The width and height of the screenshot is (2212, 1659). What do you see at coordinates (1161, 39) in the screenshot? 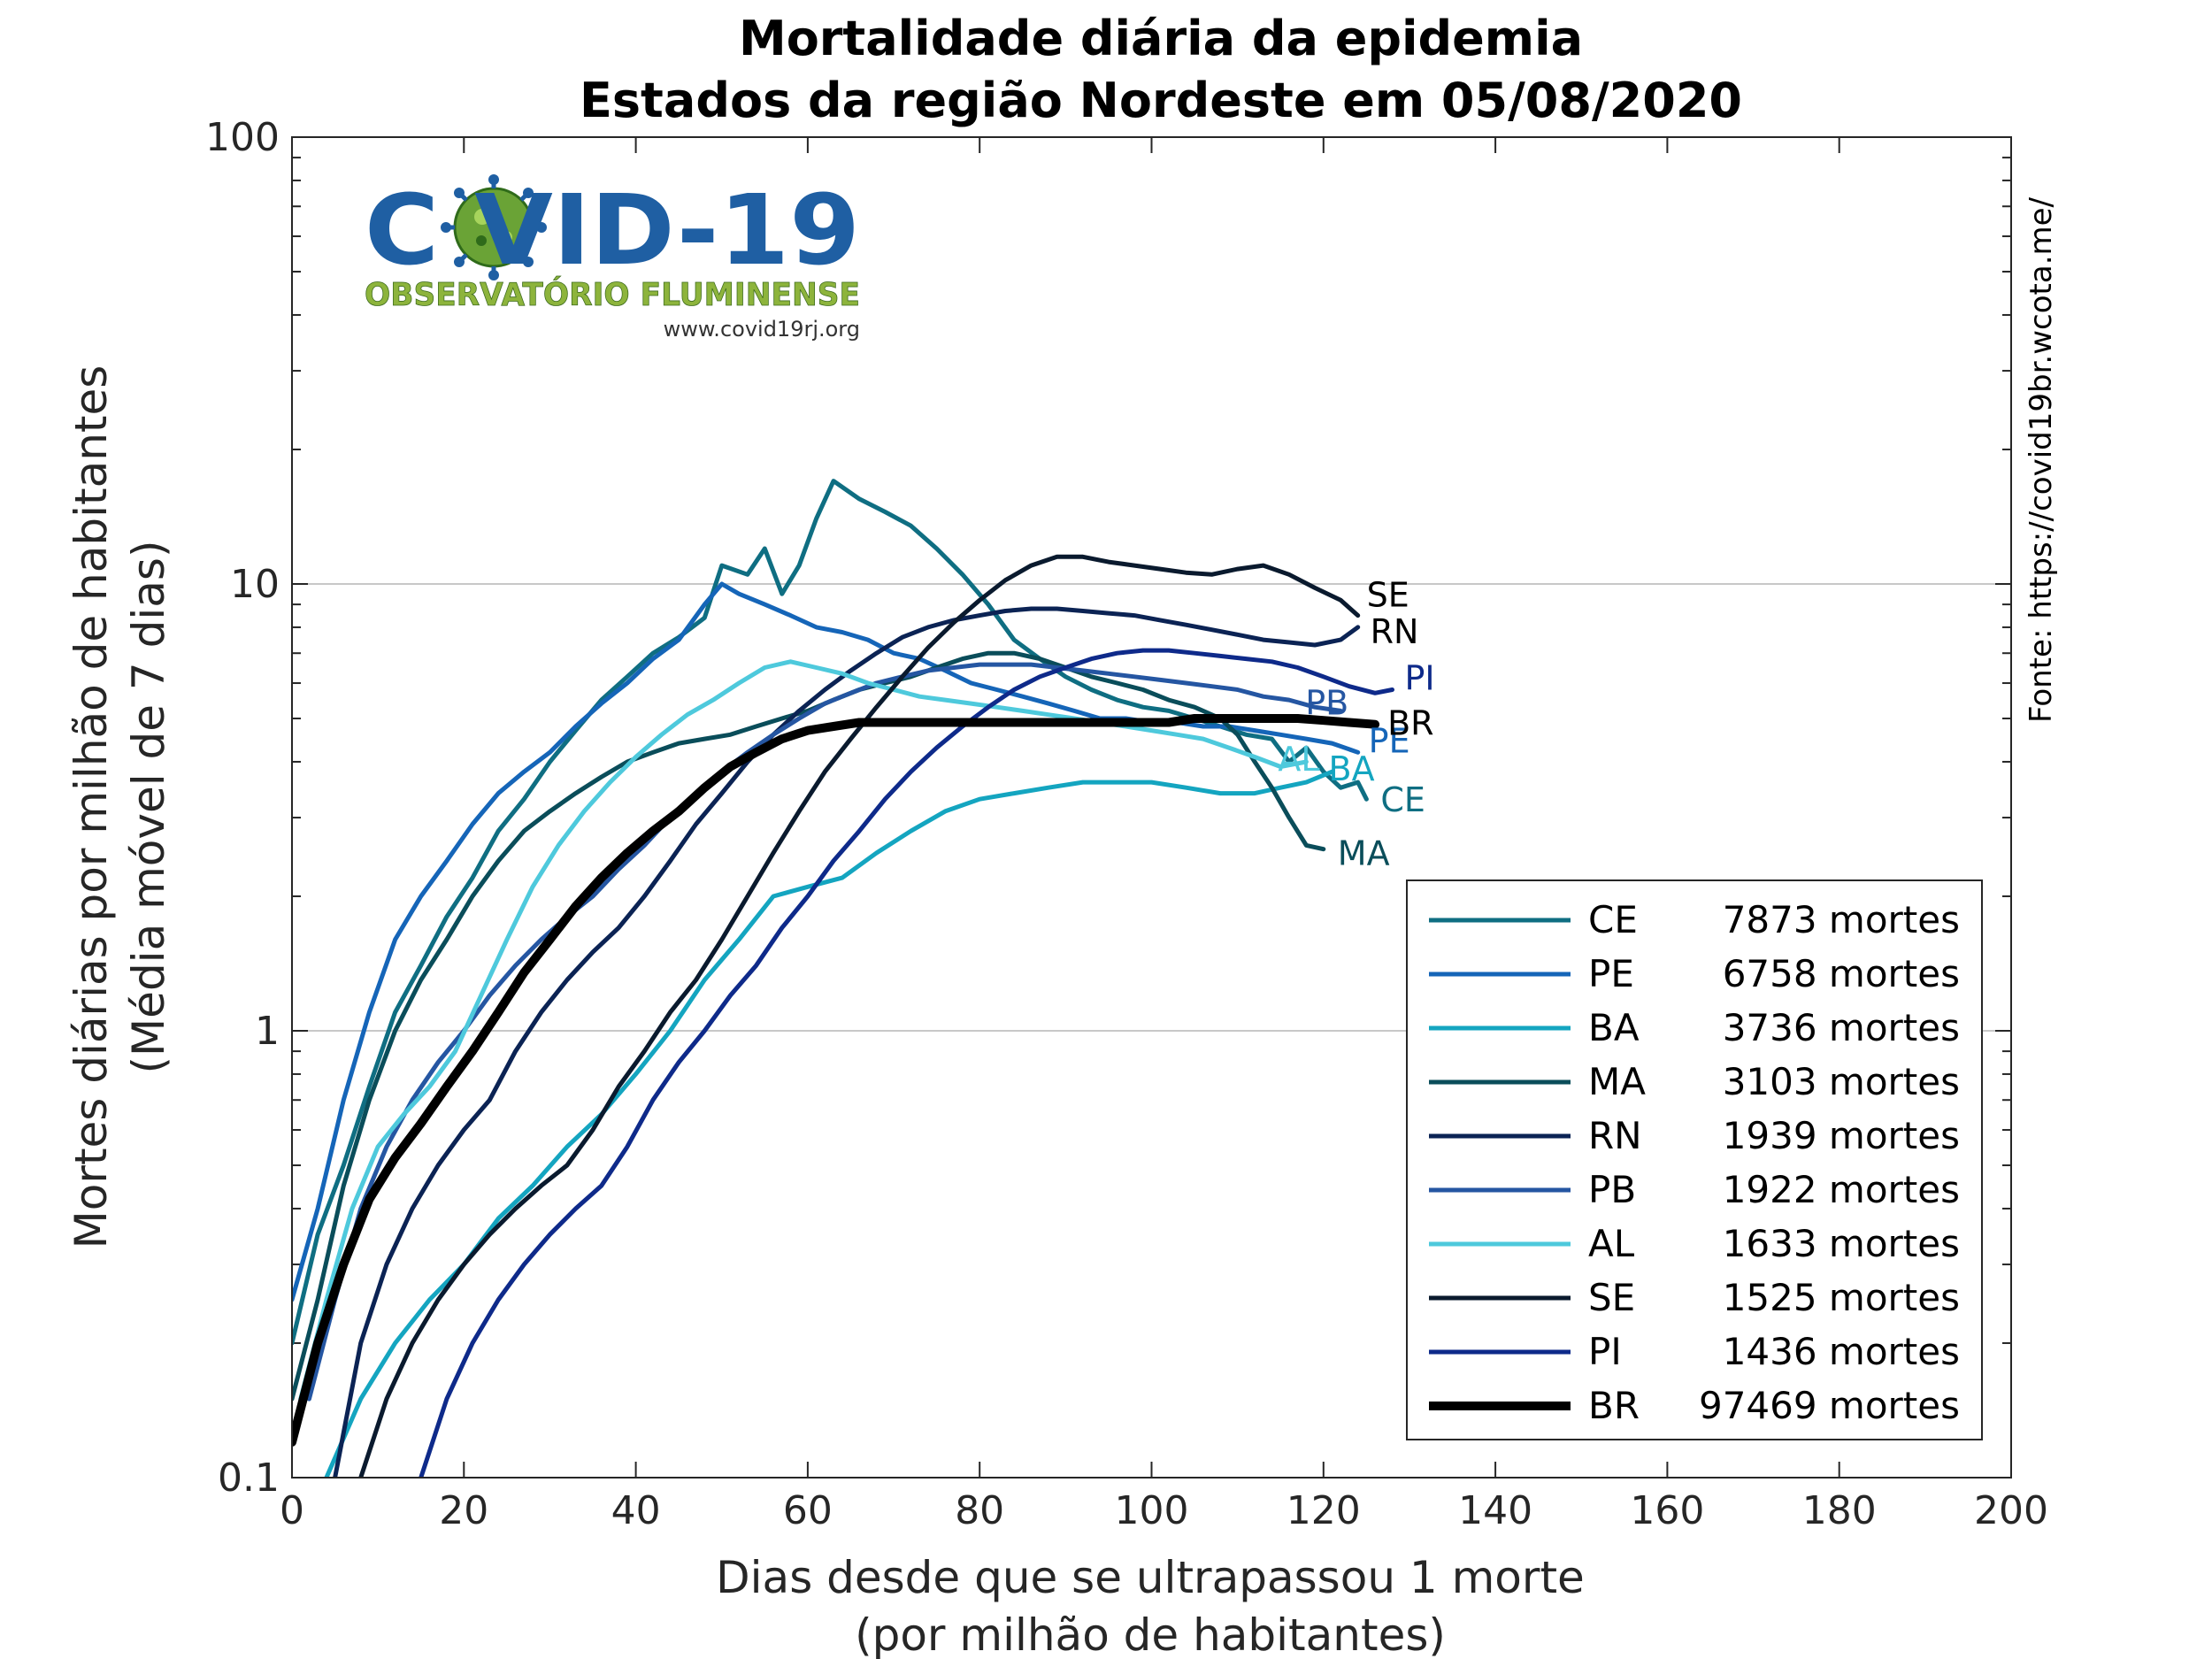
I see `chart-title-line-1: Mortalidade diária da epidemia` at bounding box center [1161, 39].